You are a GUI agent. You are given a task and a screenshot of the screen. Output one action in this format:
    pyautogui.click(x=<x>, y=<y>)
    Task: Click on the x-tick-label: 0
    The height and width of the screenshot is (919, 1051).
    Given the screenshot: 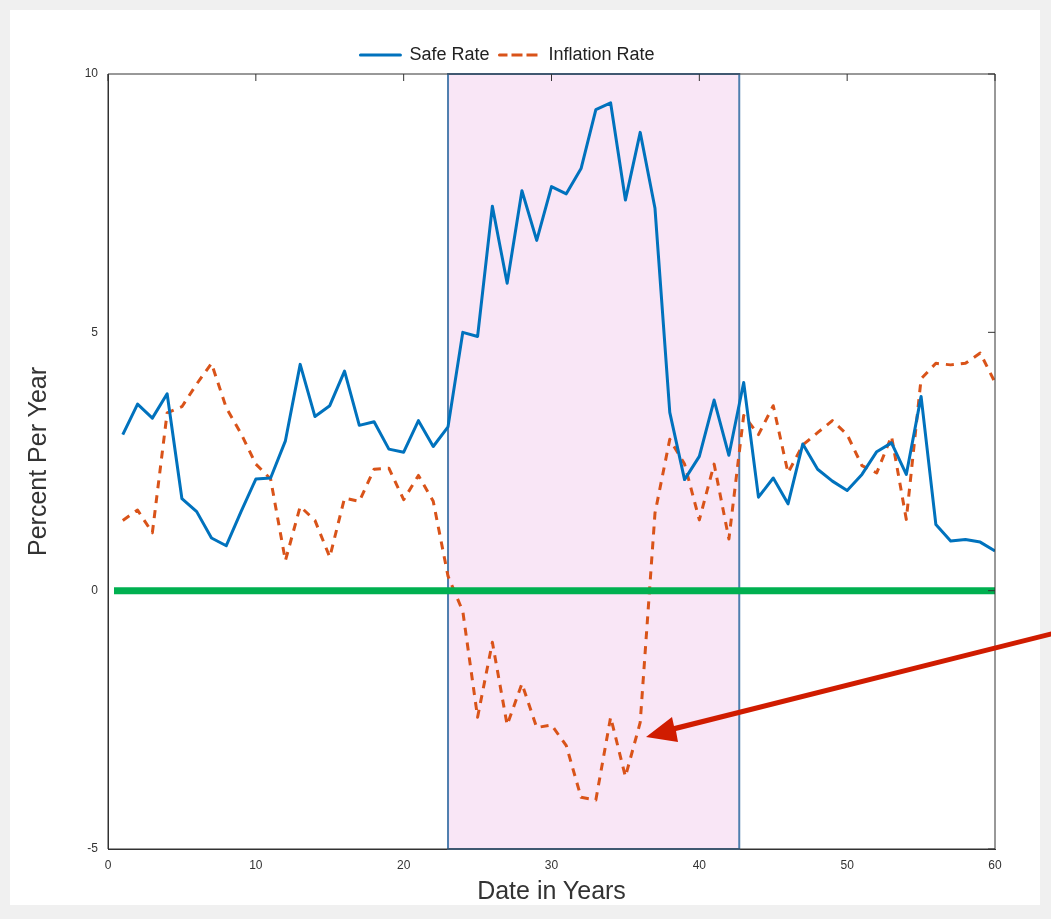 What is the action you would take?
    pyautogui.click(x=108, y=864)
    